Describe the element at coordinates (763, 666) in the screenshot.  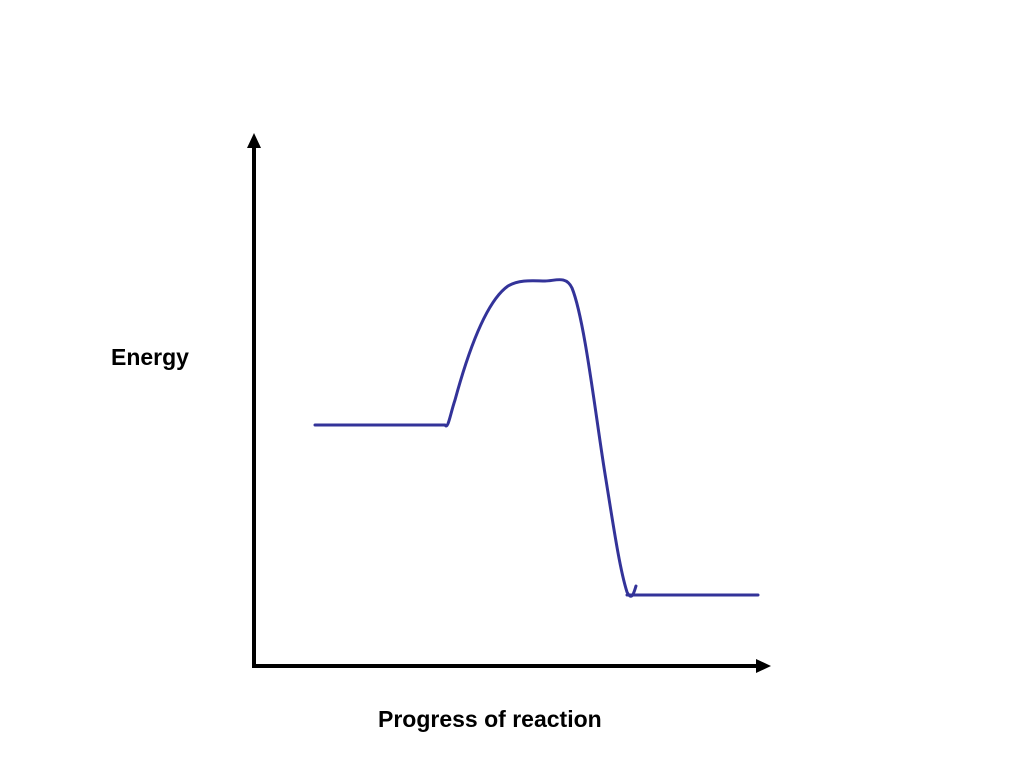
I see `x-axis-arrowhead` at that location.